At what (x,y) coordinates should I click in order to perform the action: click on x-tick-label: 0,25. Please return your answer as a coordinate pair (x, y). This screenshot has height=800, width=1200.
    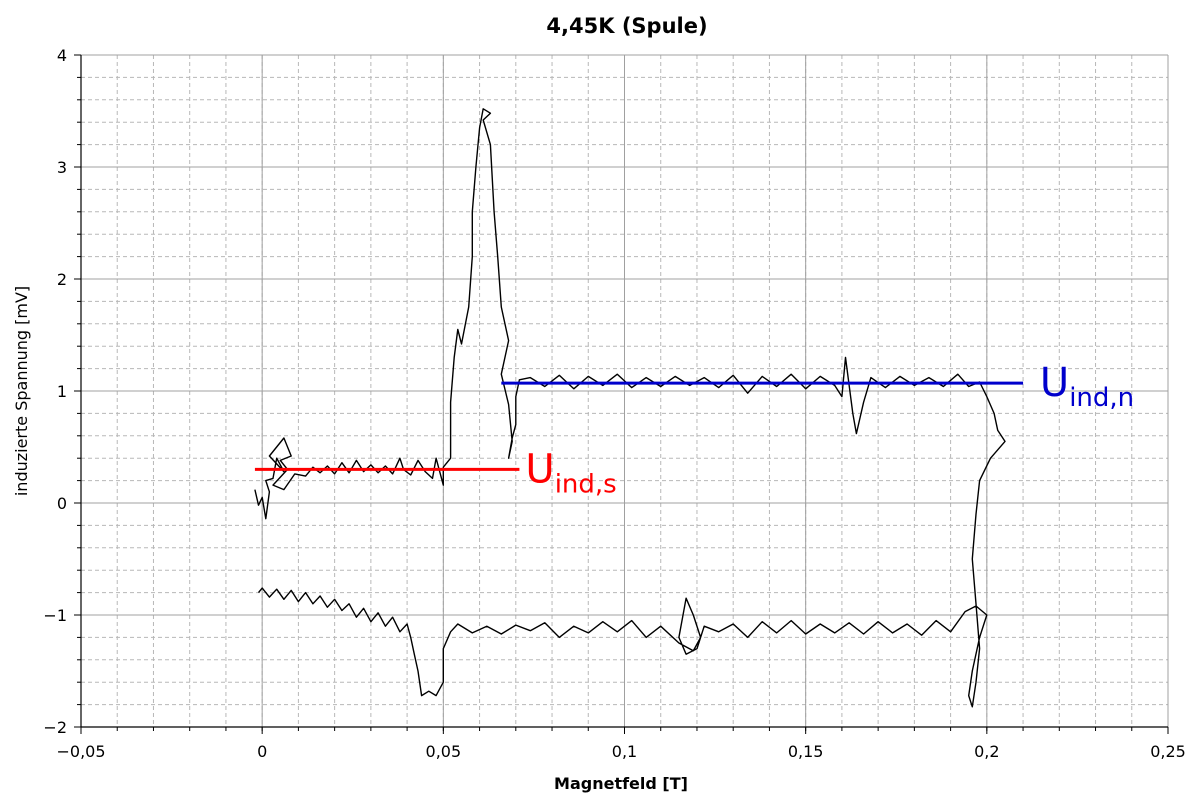
    Looking at the image, I should click on (1168, 751).